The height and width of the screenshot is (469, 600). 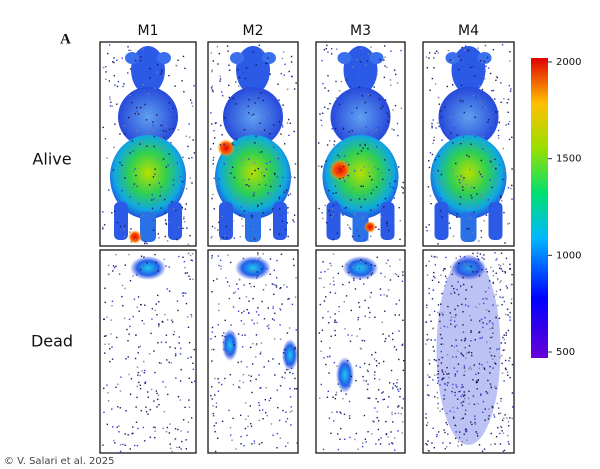 What do you see at coordinates (360, 268) in the screenshot?
I see `head-signal` at bounding box center [360, 268].